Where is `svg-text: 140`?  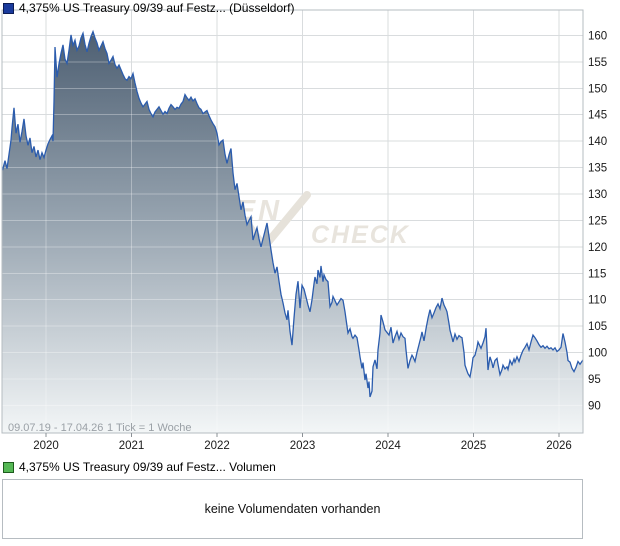 svg-text: 140 is located at coordinates (597, 142).